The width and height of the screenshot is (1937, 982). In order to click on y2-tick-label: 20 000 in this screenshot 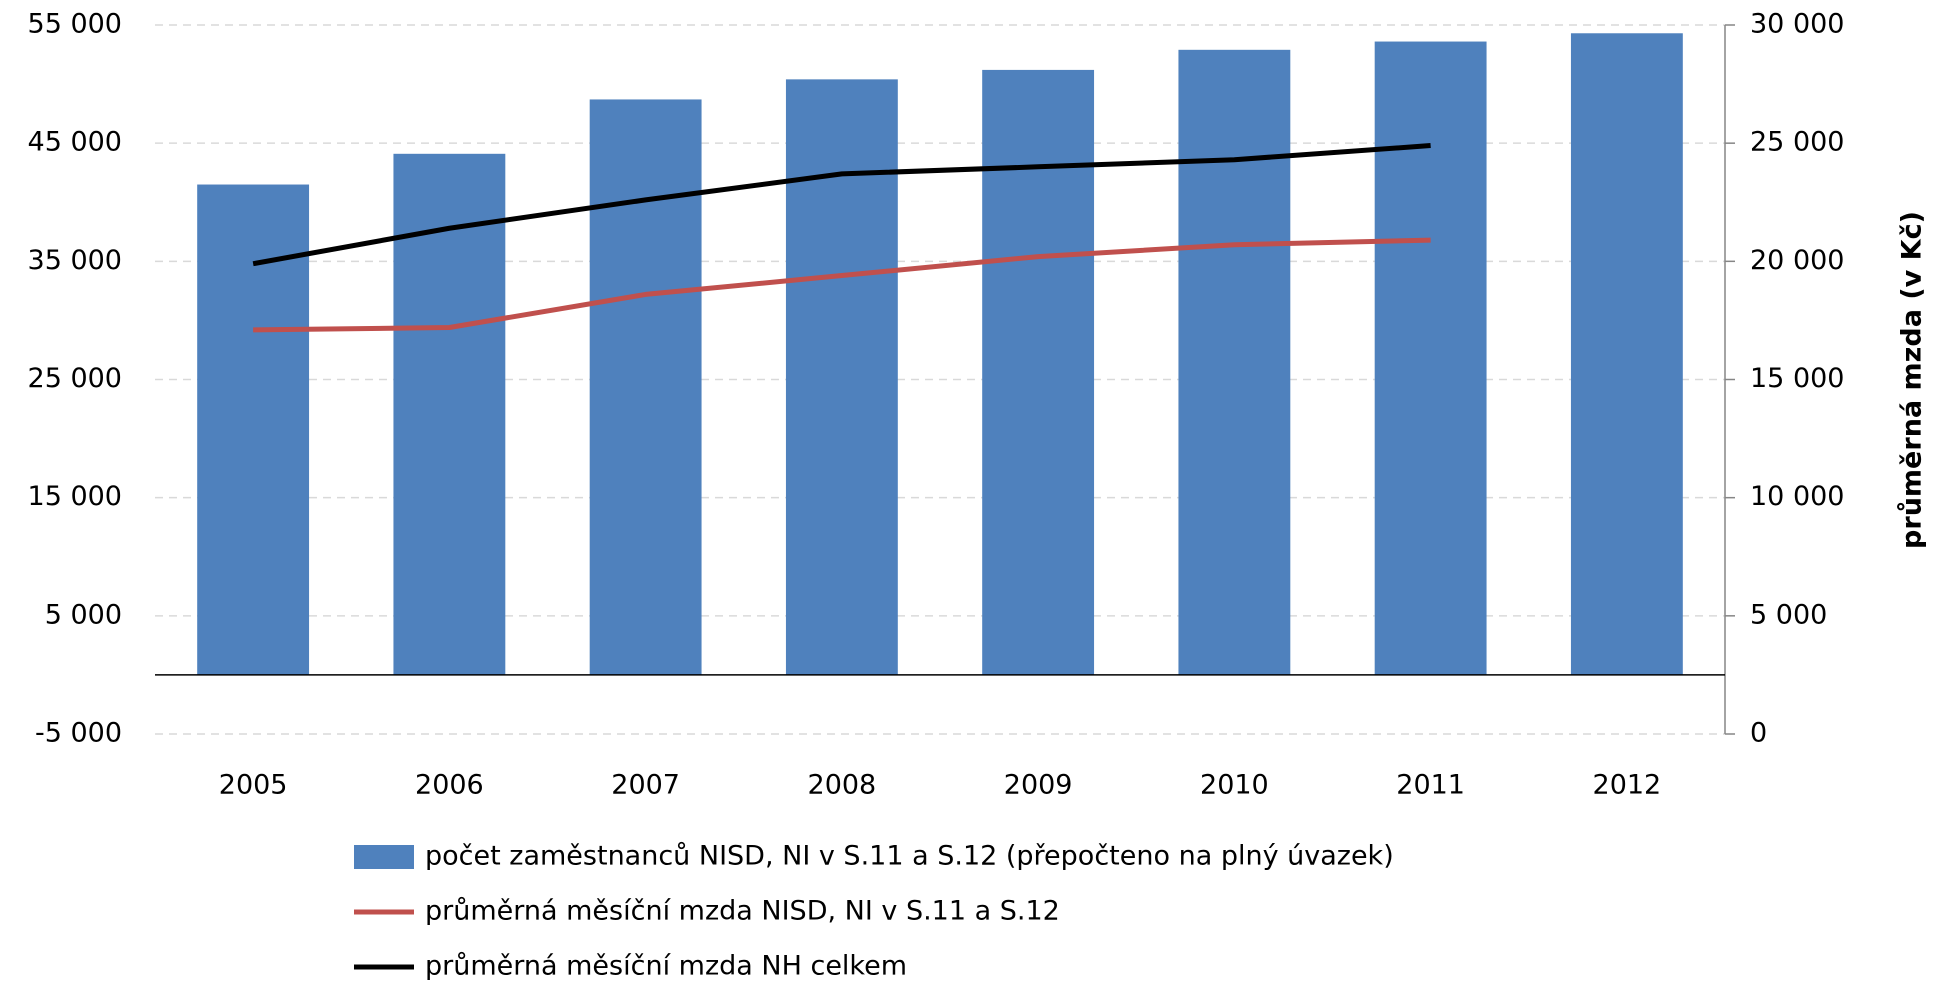, I will do `click(1797, 260)`.